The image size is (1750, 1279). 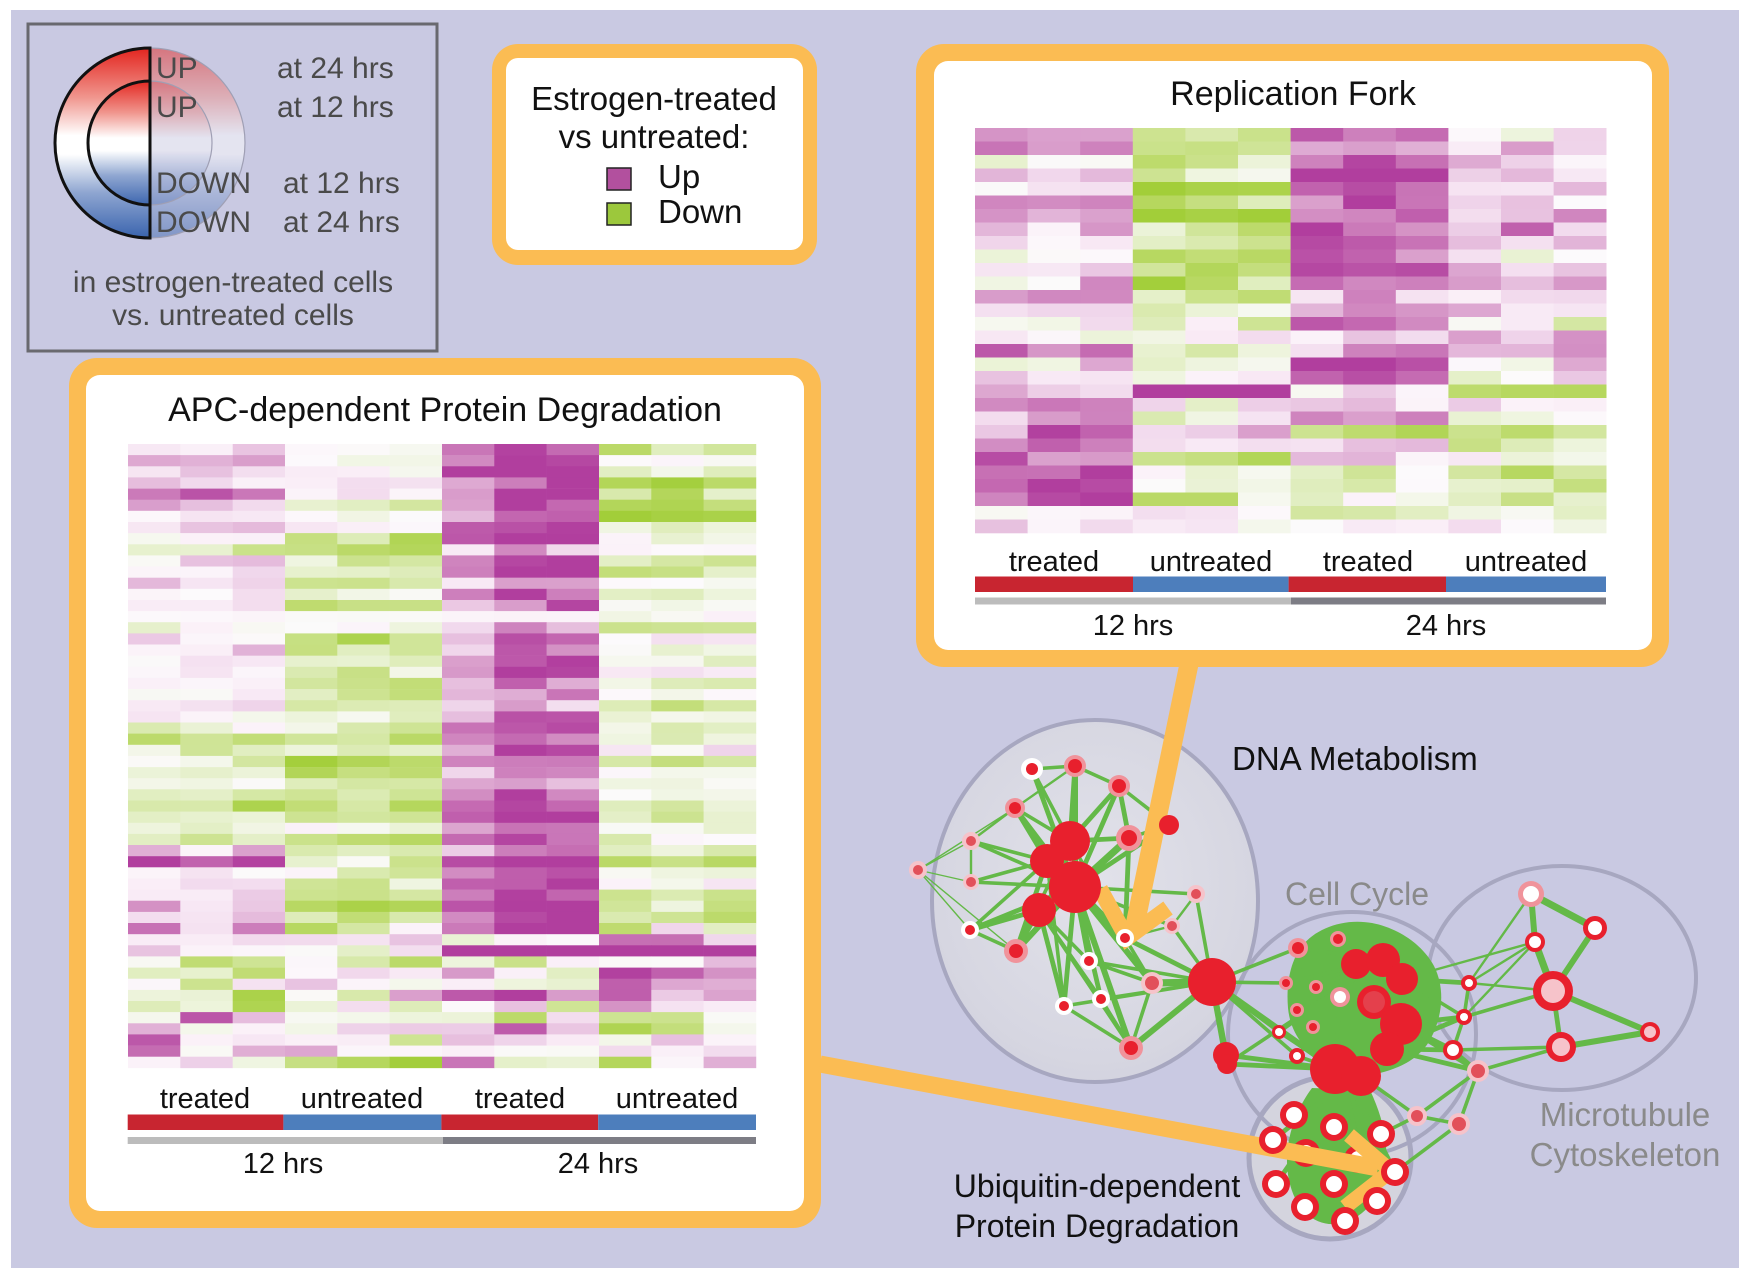 What do you see at coordinates (445, 410) in the screenshot?
I see `svg-text:APC-dependent Protein Degradat: APC-dependent Protein Degradation` at bounding box center [445, 410].